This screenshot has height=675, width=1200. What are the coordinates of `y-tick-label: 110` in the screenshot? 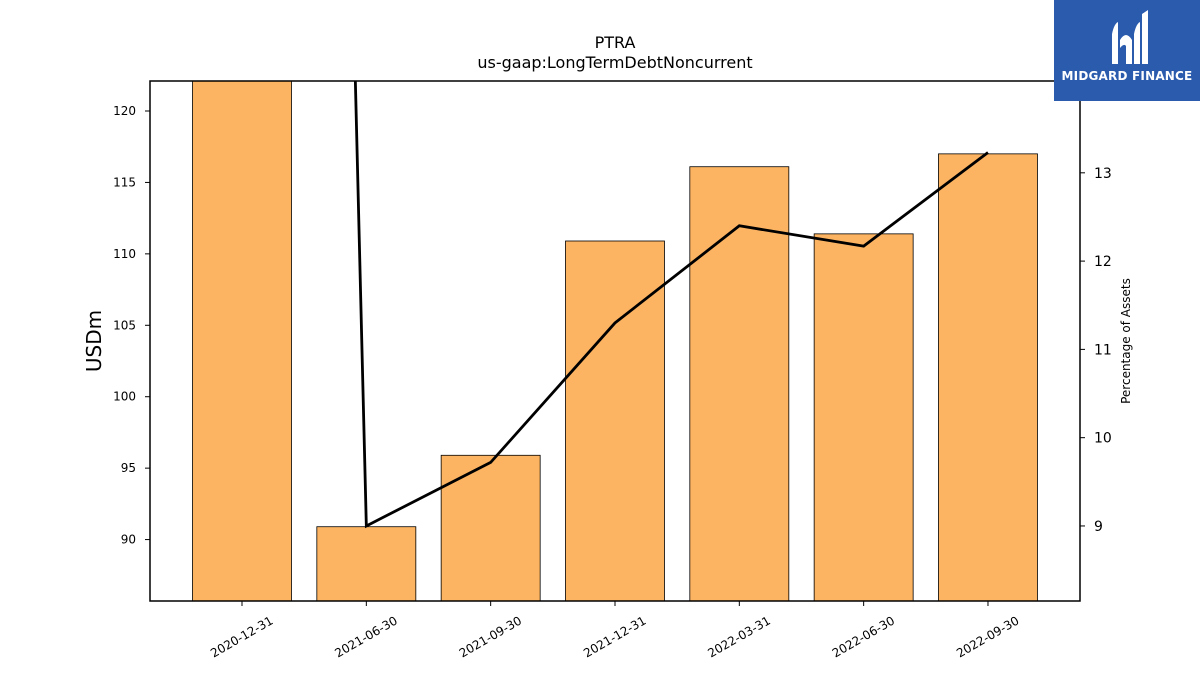 It's located at (124, 254).